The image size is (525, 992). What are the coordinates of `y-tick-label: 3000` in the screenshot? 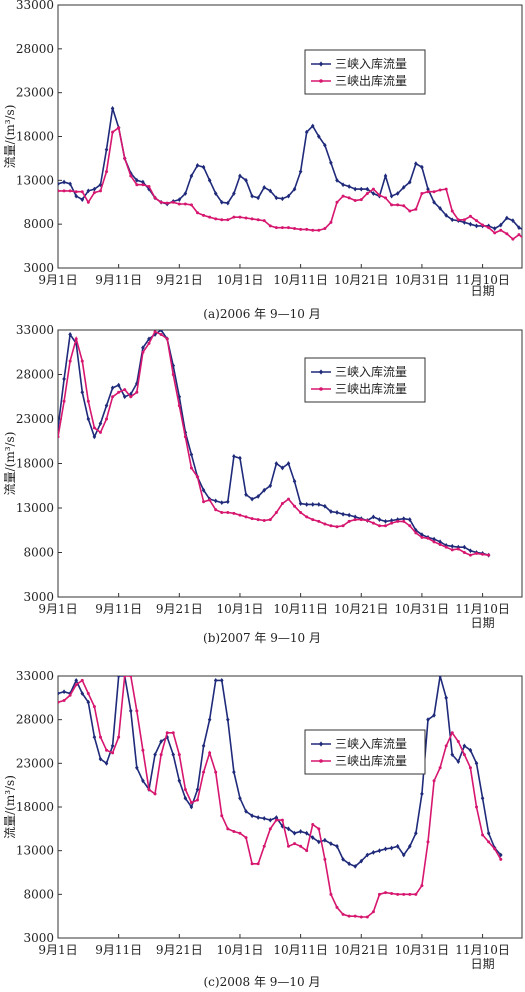 It's located at (38, 938).